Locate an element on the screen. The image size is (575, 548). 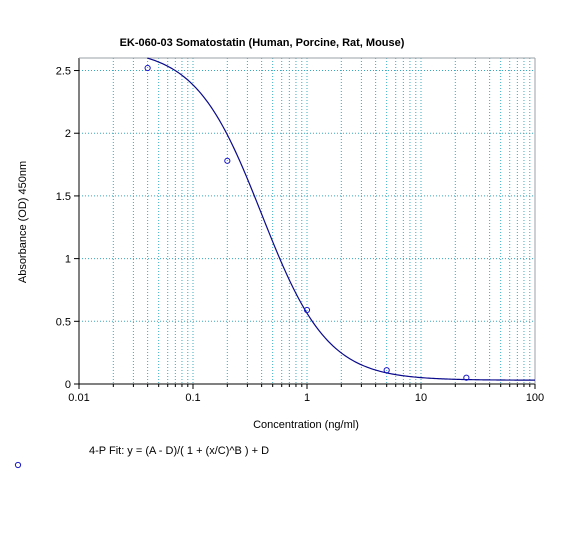
x-tick-labels: 0.01 0.1 1 10 100 is located at coordinates (306, 398).